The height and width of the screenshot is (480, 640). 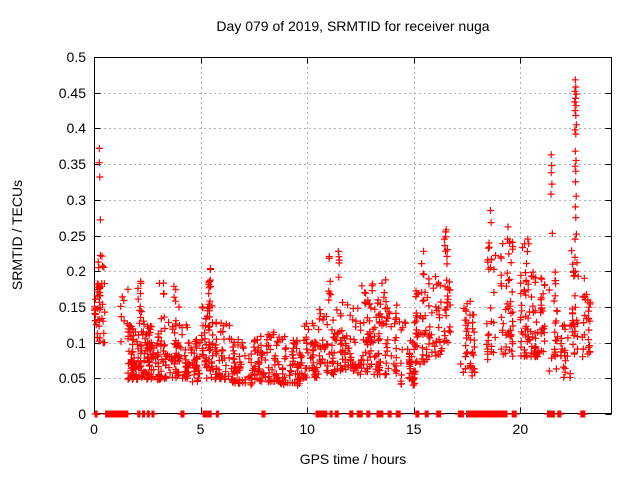 What do you see at coordinates (200, 429) in the screenshot?
I see `x-tick-label: 5` at bounding box center [200, 429].